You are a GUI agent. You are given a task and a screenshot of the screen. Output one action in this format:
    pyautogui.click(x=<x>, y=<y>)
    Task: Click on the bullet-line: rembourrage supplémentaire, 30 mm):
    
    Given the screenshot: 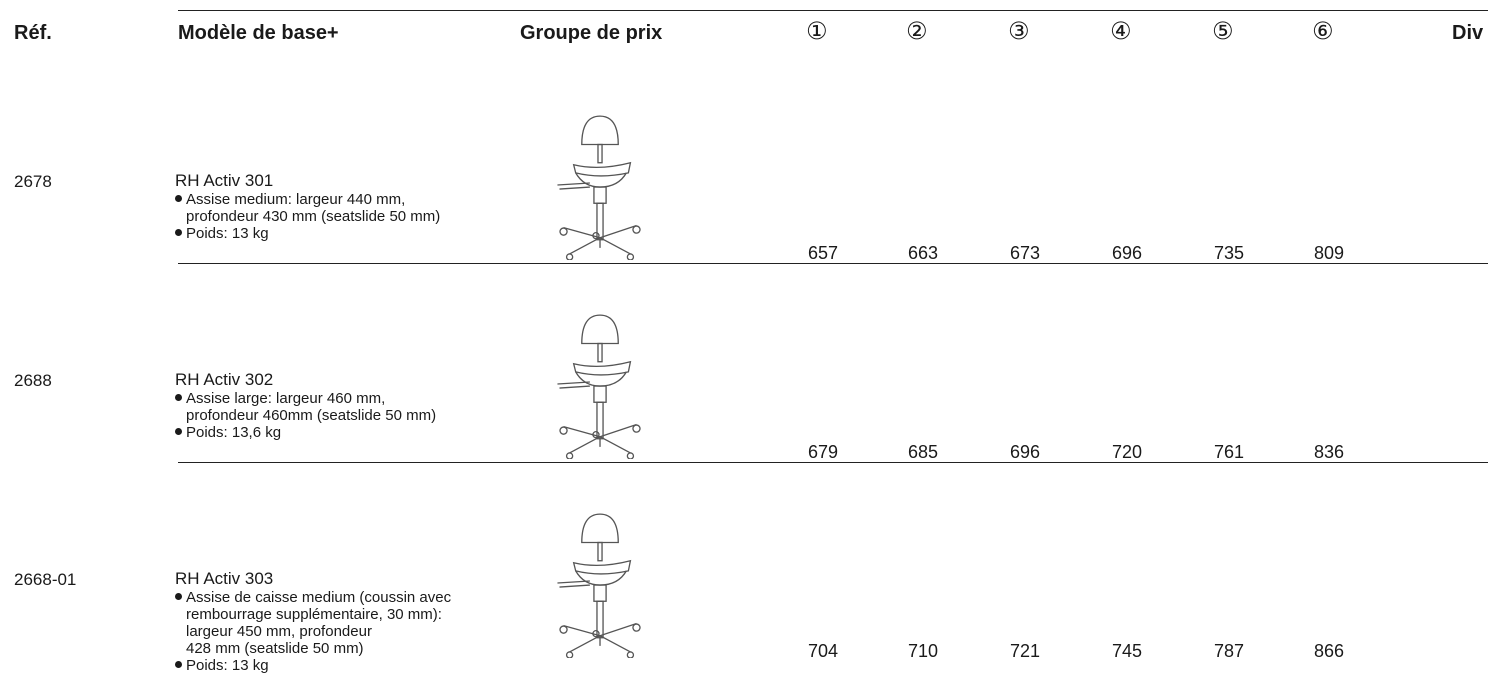 What is the action you would take?
    pyautogui.click(x=314, y=614)
    